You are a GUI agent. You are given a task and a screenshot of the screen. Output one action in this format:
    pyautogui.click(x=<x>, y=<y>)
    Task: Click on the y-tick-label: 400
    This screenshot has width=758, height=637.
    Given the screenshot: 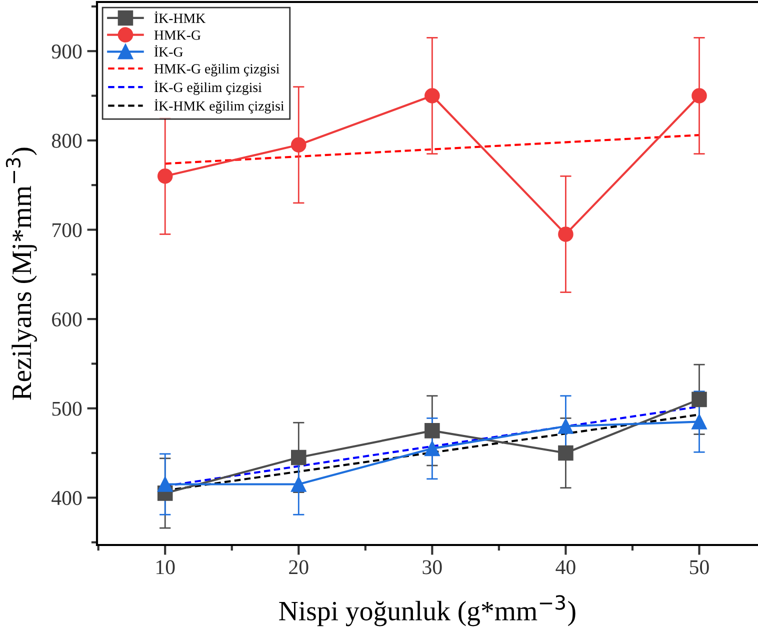 What is the action you would take?
    pyautogui.click(x=67, y=498)
    